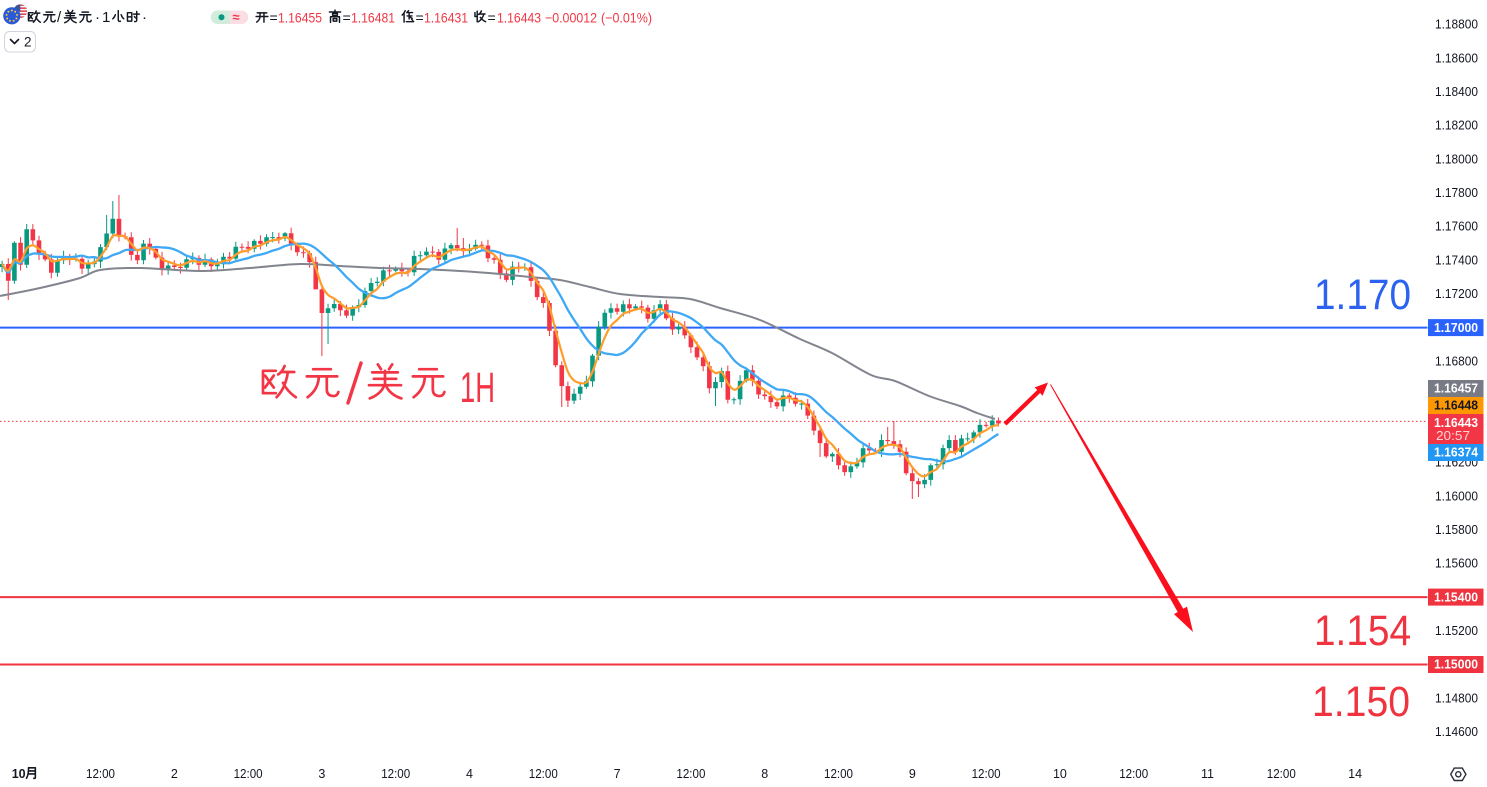  I want to click on svg-text: 1.16374, so click(1456, 453).